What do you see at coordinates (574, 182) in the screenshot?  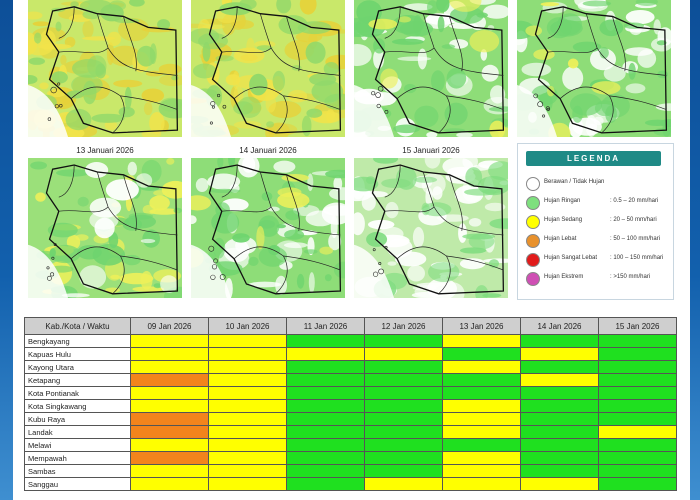 I see `legend-label: Berawan / Tidak Hujan` at bounding box center [574, 182].